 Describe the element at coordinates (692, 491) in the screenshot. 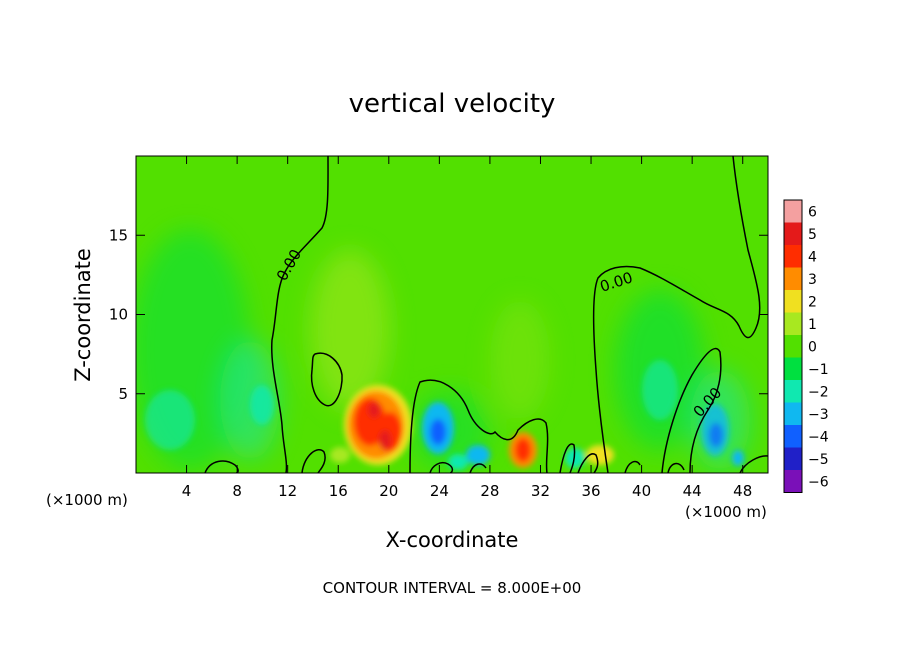

I see `x-tick-label: 44` at that location.